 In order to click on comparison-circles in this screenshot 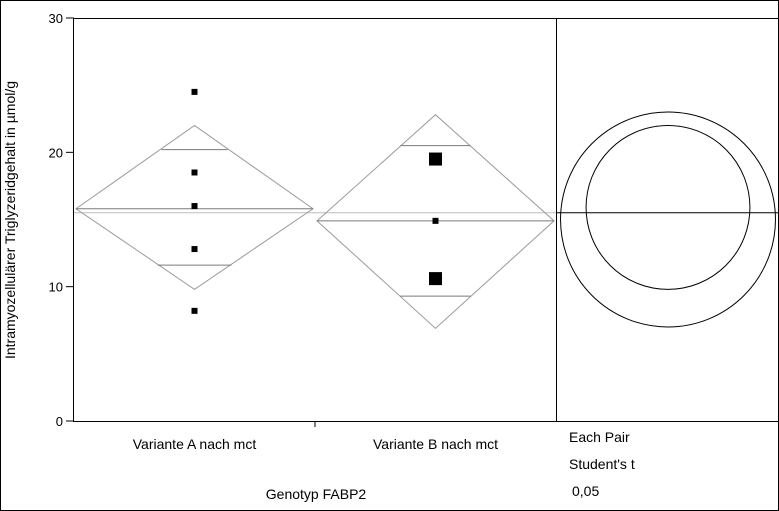, I will do `click(667, 219)`.